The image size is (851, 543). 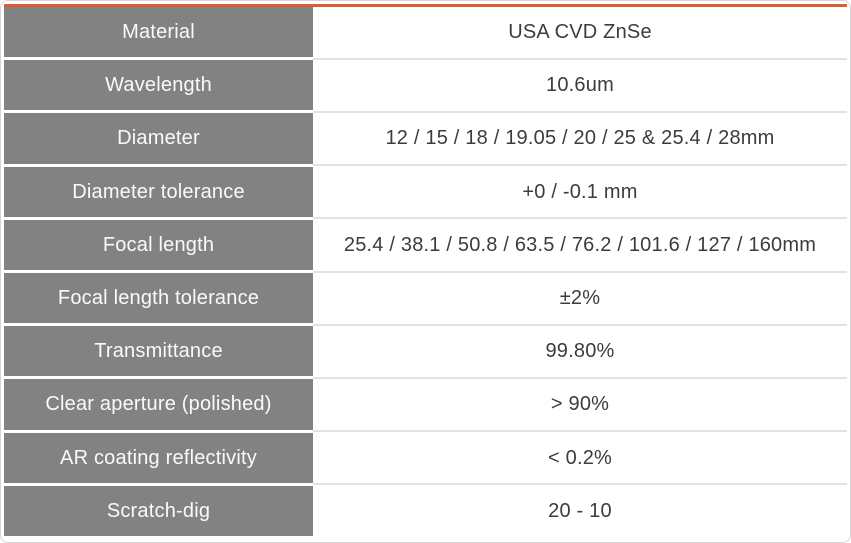 I want to click on spec-label-focal-length-tolerance: Focal length tolerance, so click(x=158, y=298).